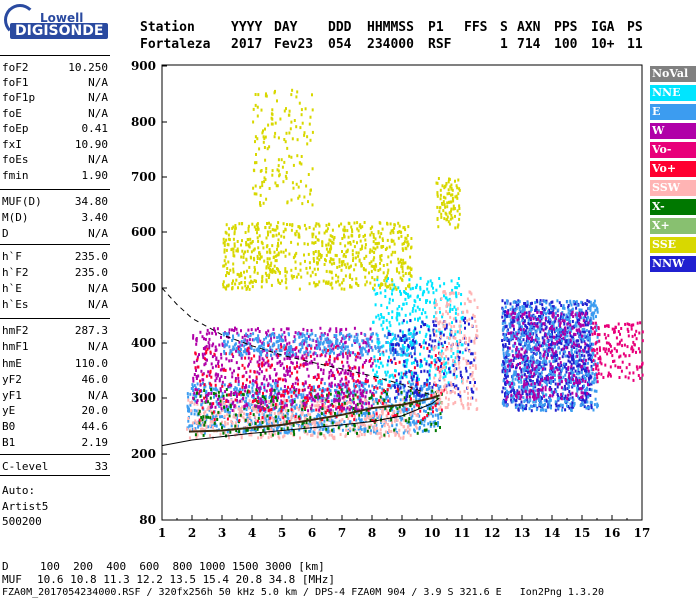 Image resolution: width=700 pixels, height=600 pixels. I want to click on header-label-hhmmss: HHMMSS, so click(390, 27).